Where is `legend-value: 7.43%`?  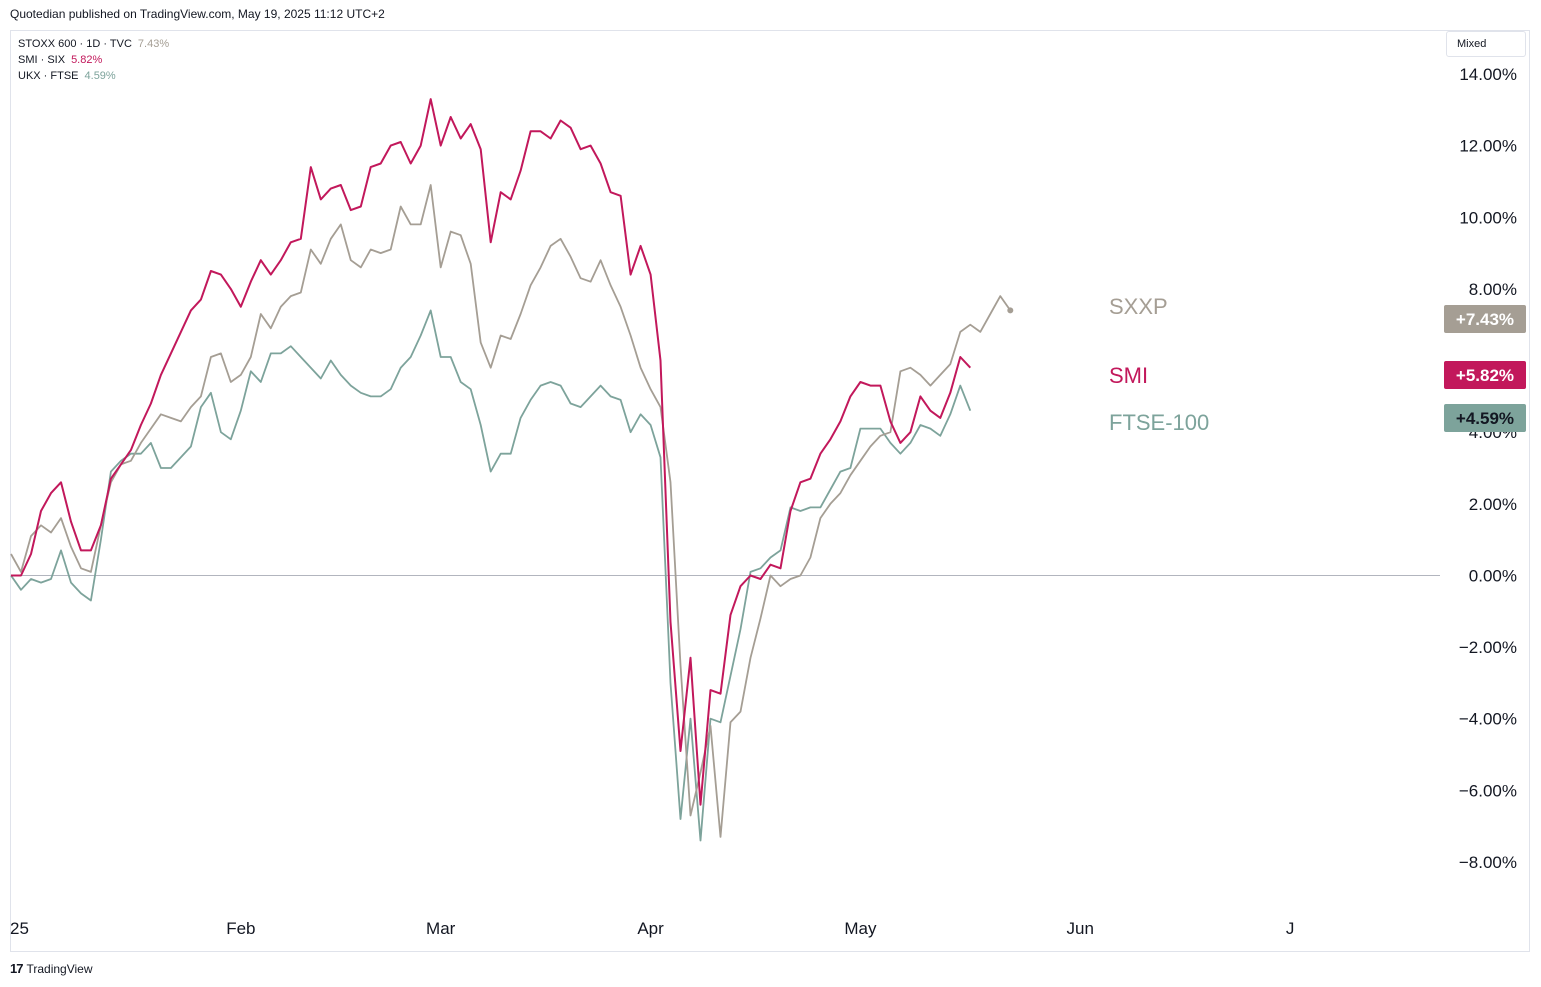
legend-value: 7.43% is located at coordinates (153, 44).